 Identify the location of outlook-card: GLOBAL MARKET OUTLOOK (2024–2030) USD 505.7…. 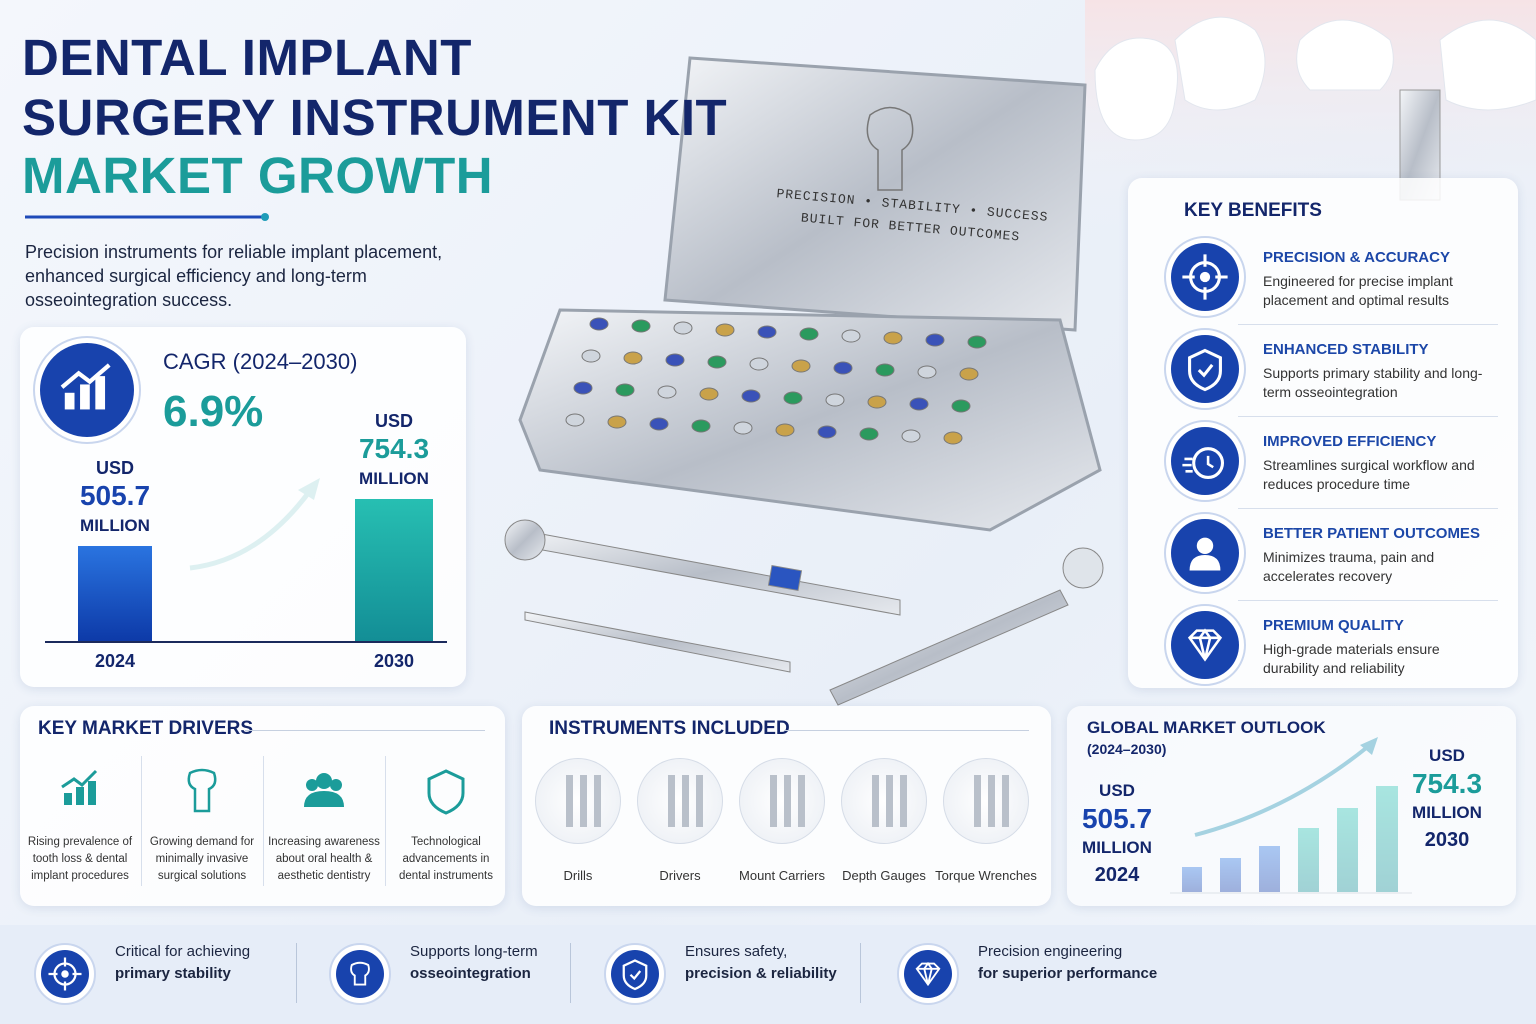
(1291, 806).